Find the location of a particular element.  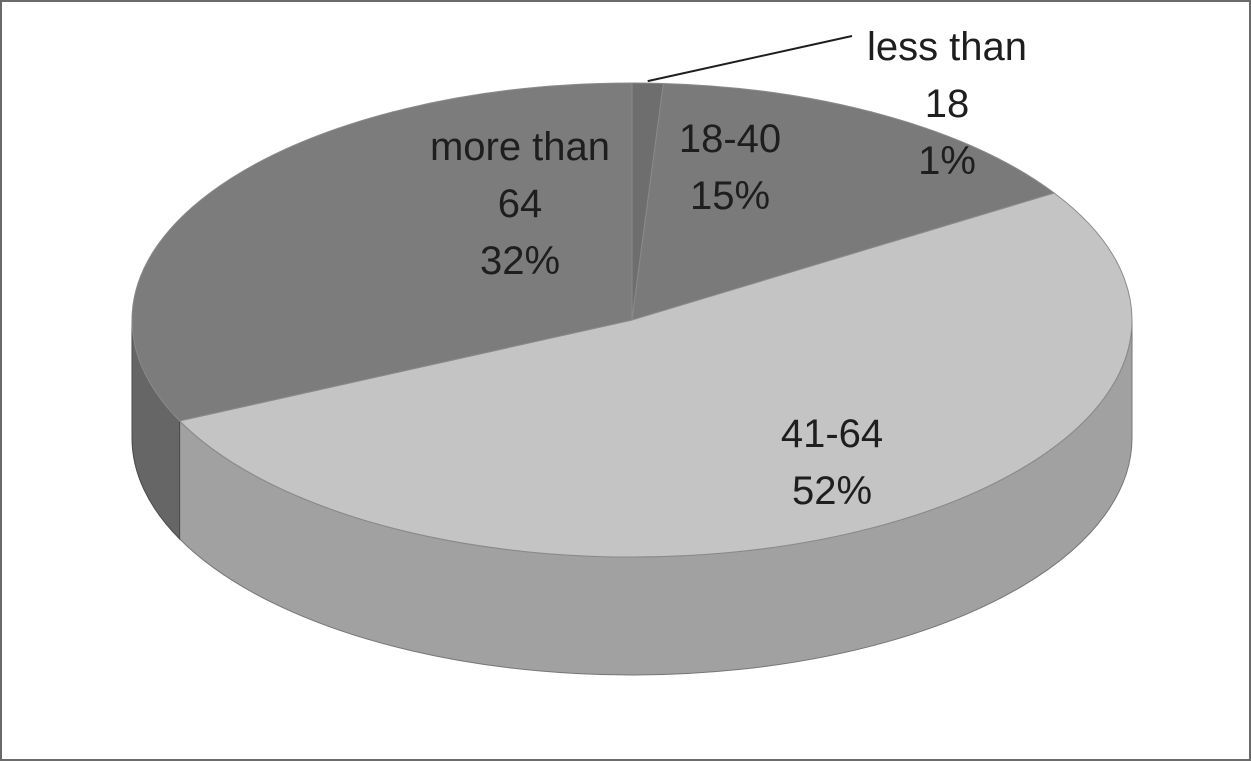

data-label-value-1: 15% is located at coordinates (730, 196).